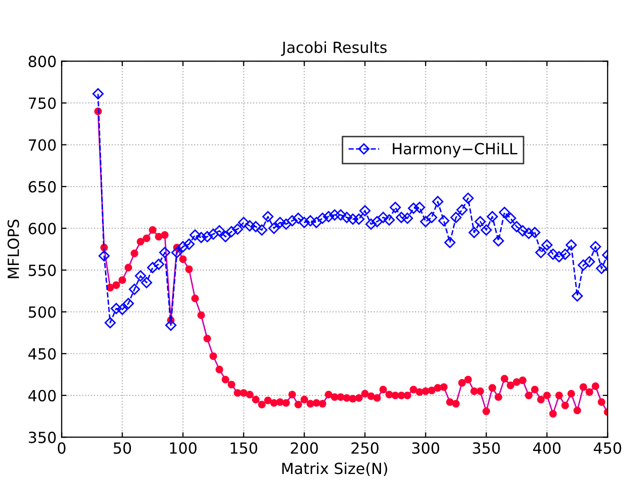 This screenshot has width=629, height=482. Describe the element at coordinates (42, 312) in the screenshot. I see `y-tick-label: 500` at that location.